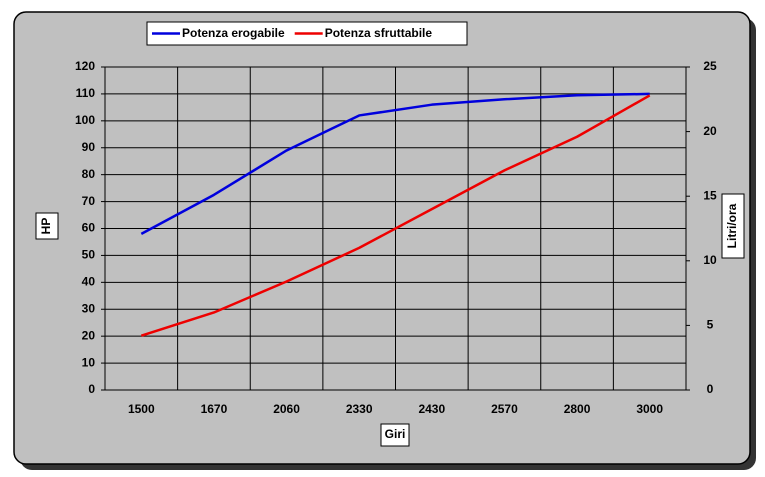 The width and height of the screenshot is (765, 477). I want to click on y-tick-label: 100, so click(85, 120).